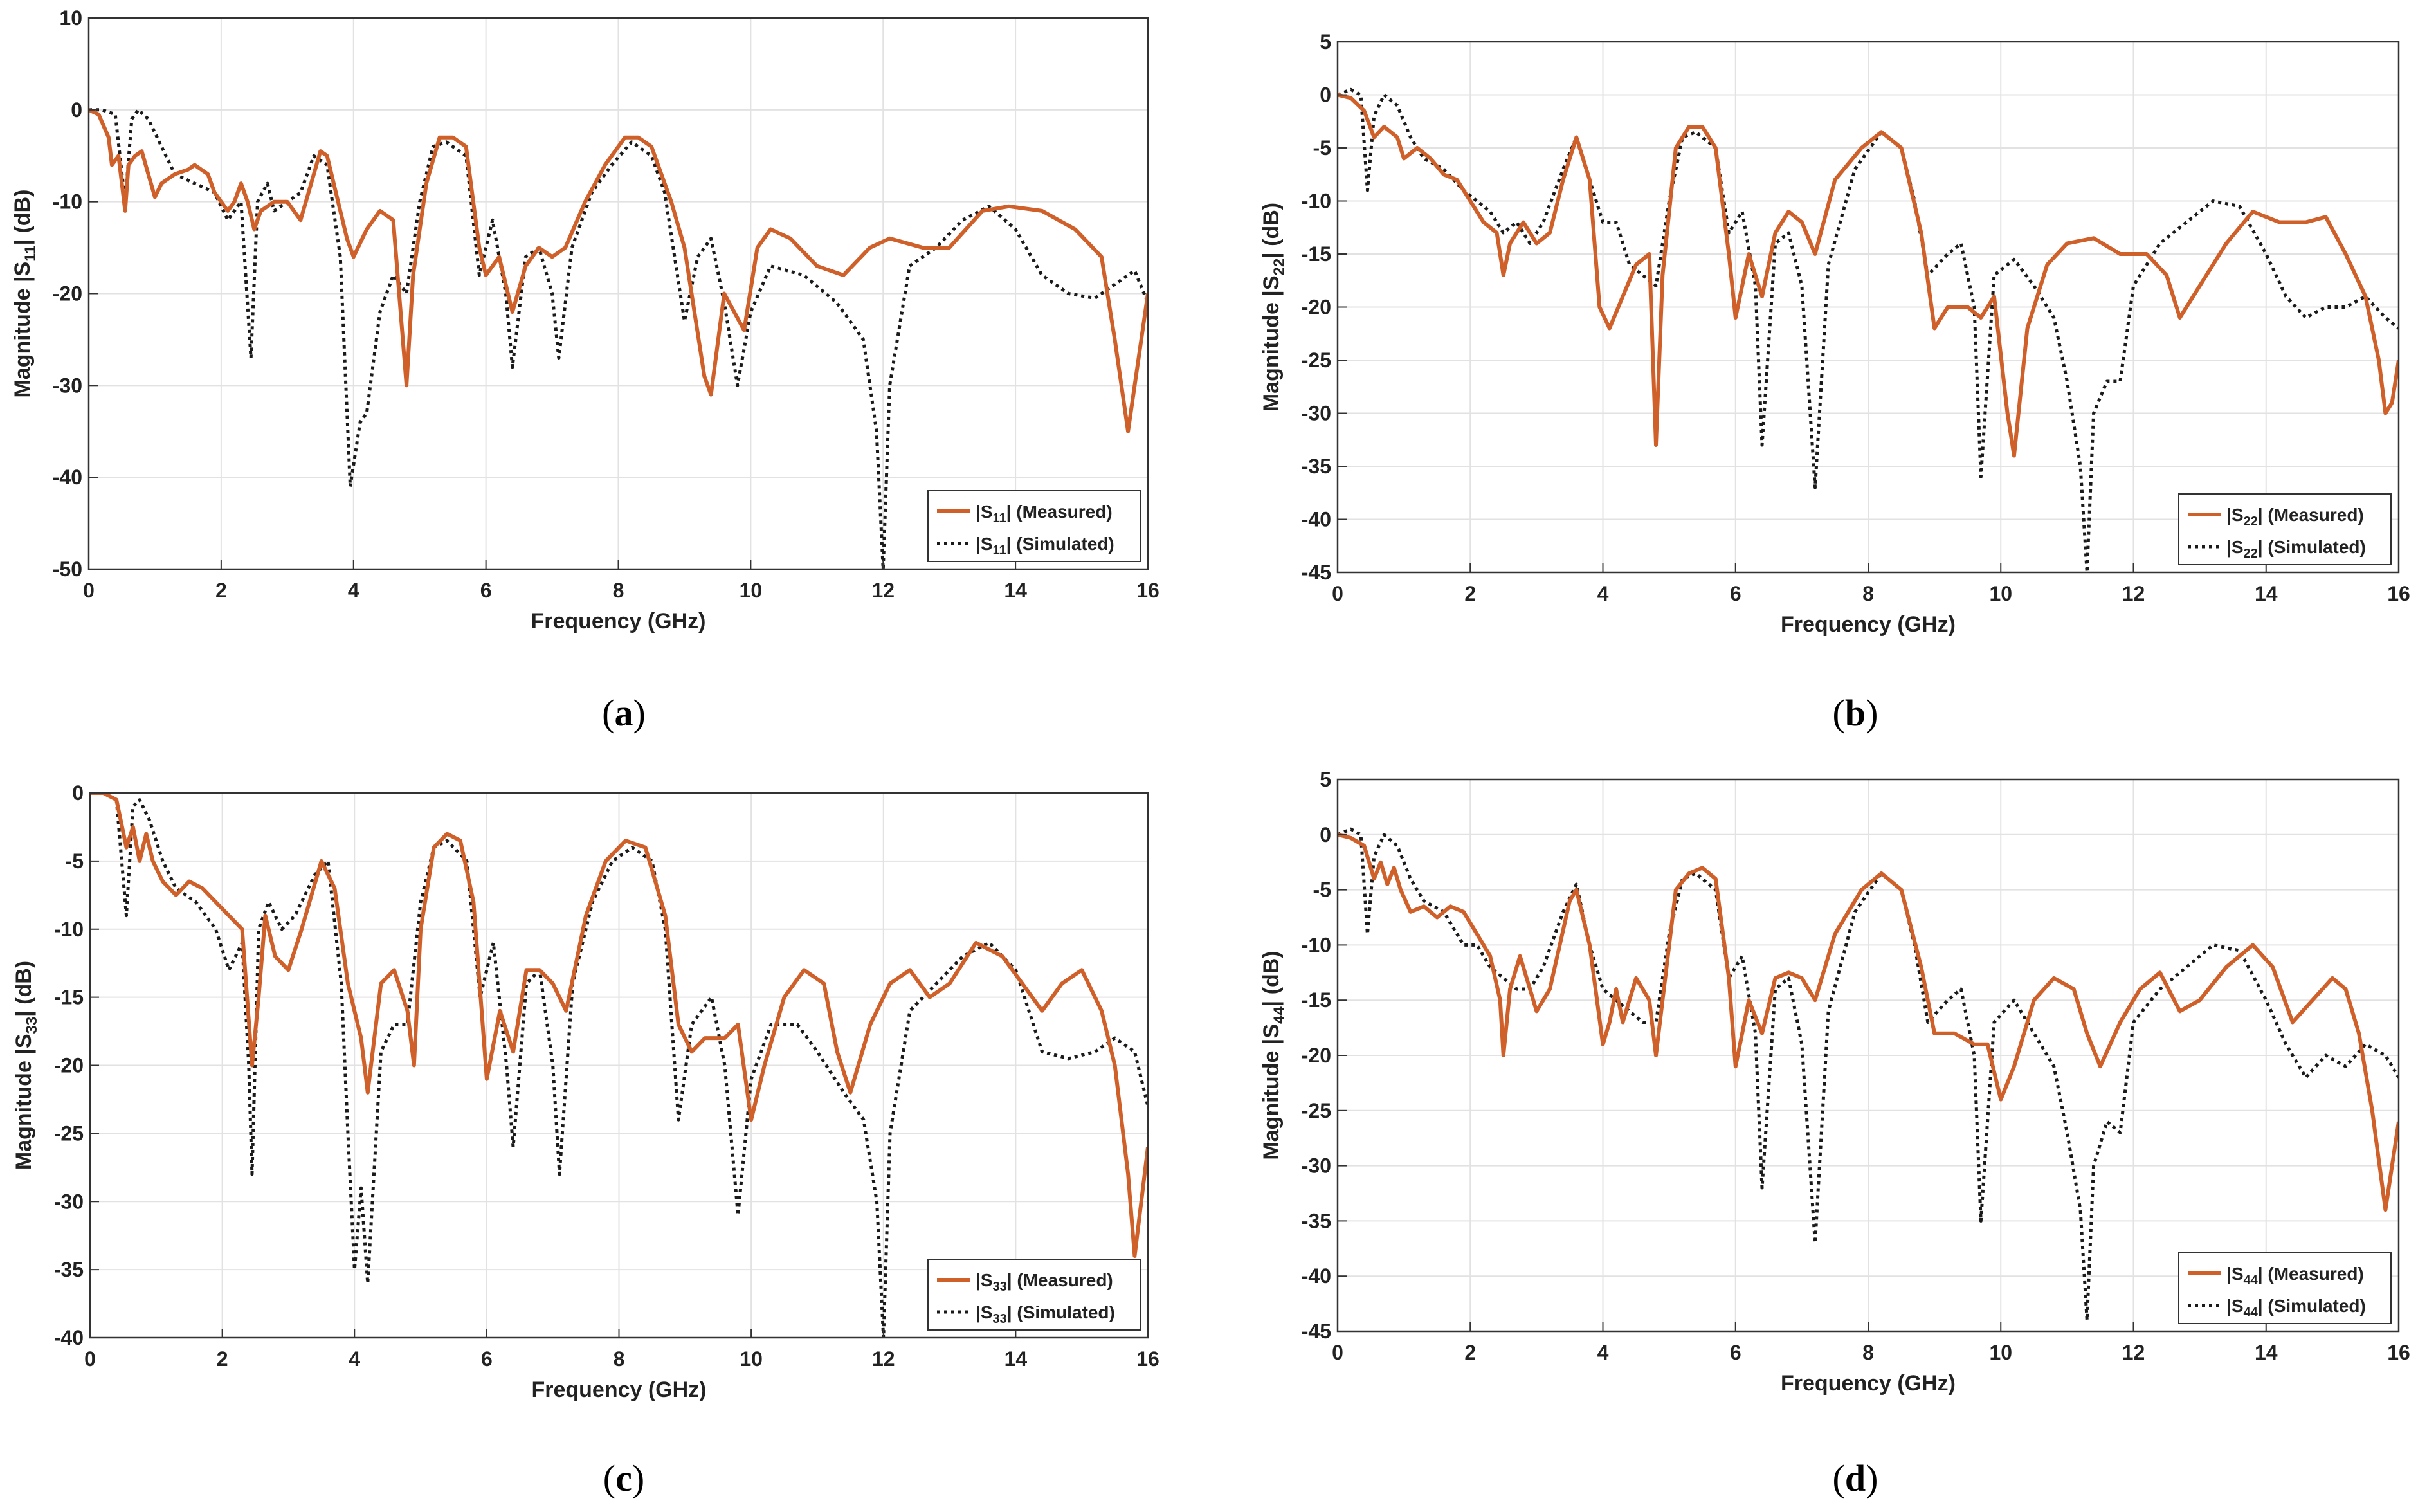 The image size is (2418, 1512). What do you see at coordinates (1046, 1314) in the screenshot?
I see `legend-label-simulated: |S33| (Simulated)` at bounding box center [1046, 1314].